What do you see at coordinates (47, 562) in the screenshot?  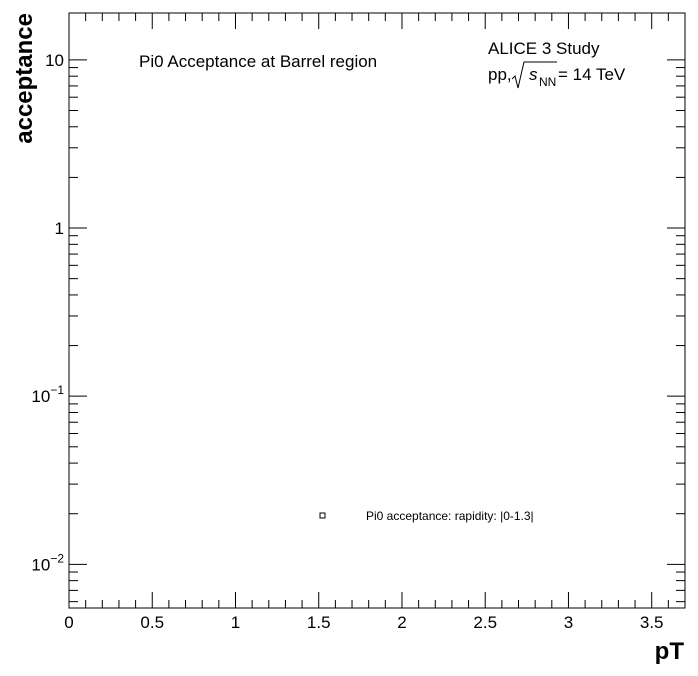 I see `y-tick-label: 10⁻²` at bounding box center [47, 562].